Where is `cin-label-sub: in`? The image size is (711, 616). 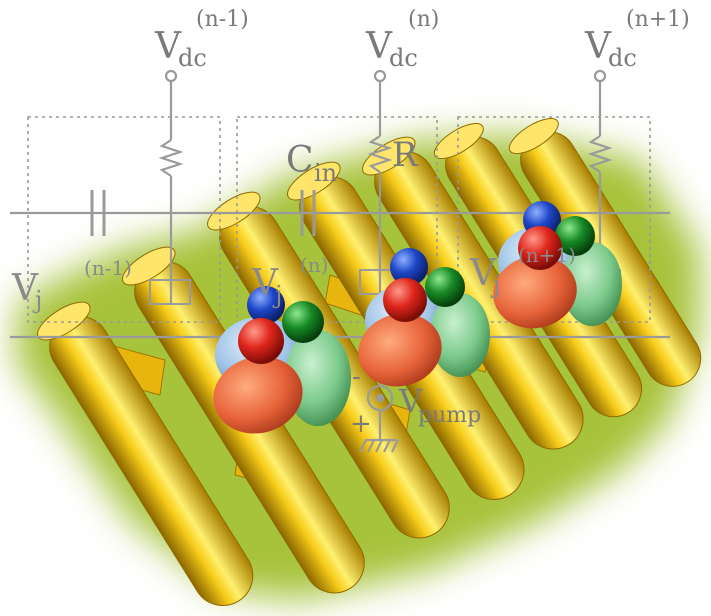
cin-label-sub: in is located at coordinates (325, 173).